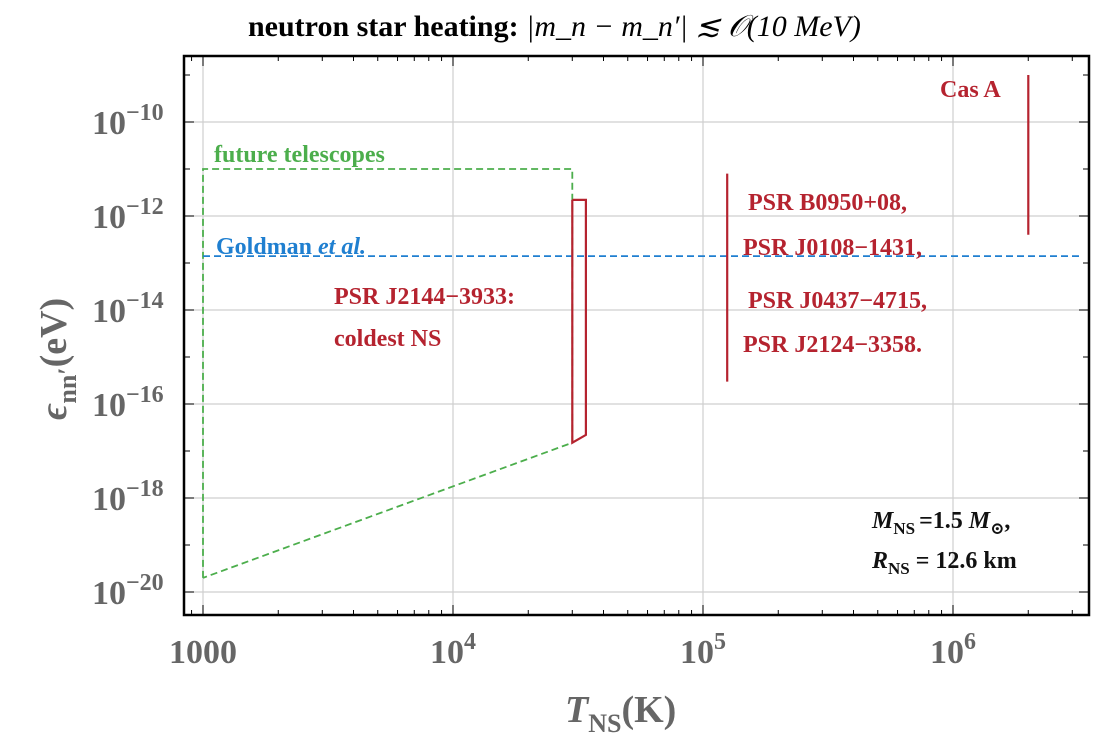 The width and height of the screenshot is (1096, 740). What do you see at coordinates (832, 345) in the screenshot?
I see `annotation-psr-line4: PSR J2124−3358.` at bounding box center [832, 345].